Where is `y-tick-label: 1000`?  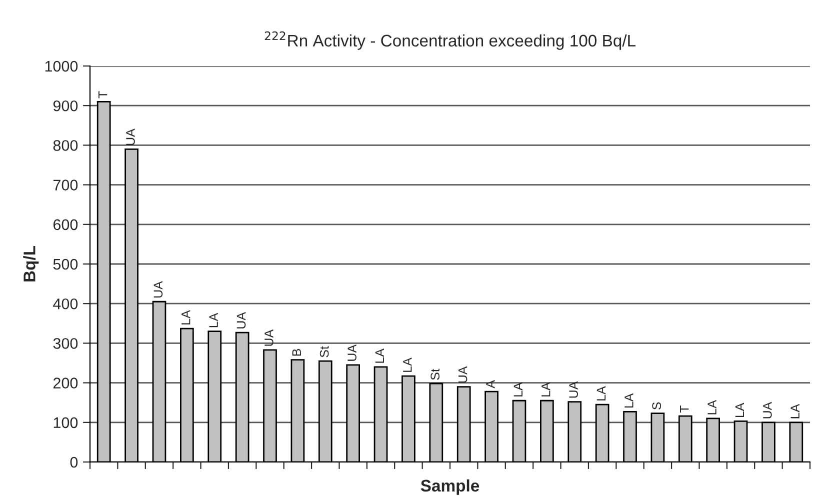 y-tick-label: 1000 is located at coordinates (61, 66).